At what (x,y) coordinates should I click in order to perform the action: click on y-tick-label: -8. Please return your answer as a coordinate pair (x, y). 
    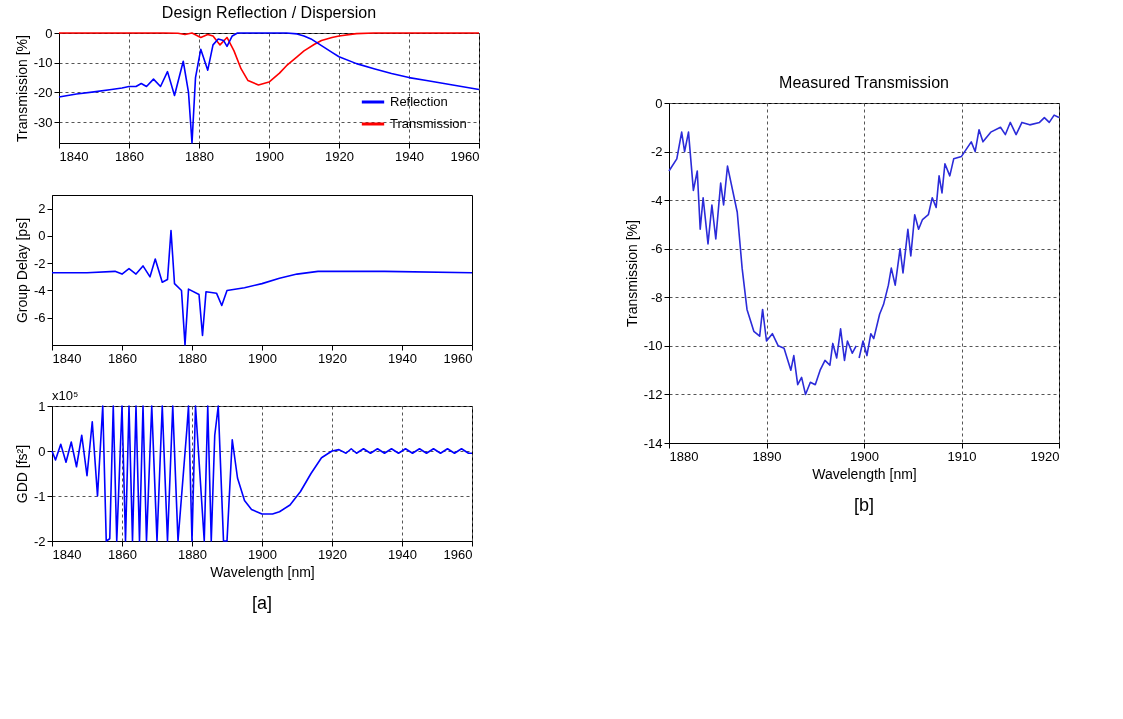
    Looking at the image, I should click on (656, 297).